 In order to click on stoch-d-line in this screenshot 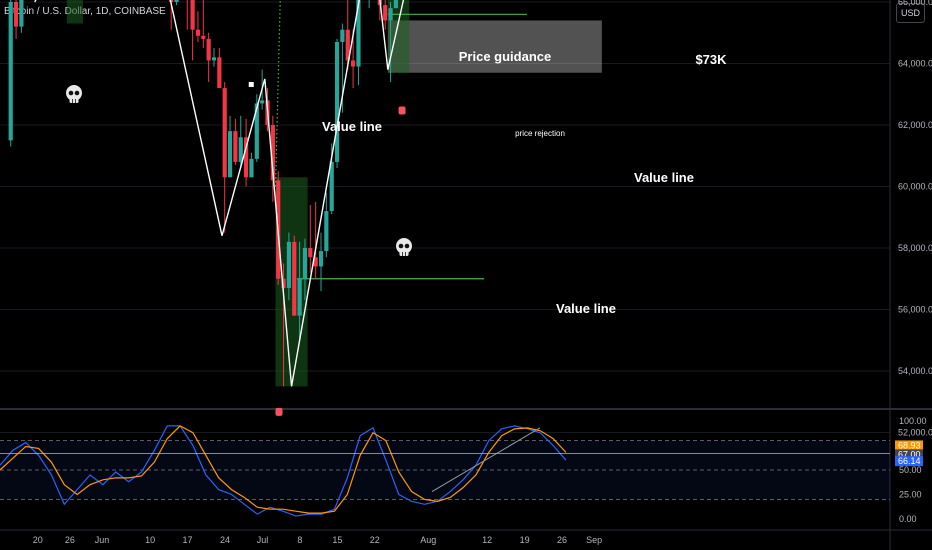, I will do `click(283, 469)`.